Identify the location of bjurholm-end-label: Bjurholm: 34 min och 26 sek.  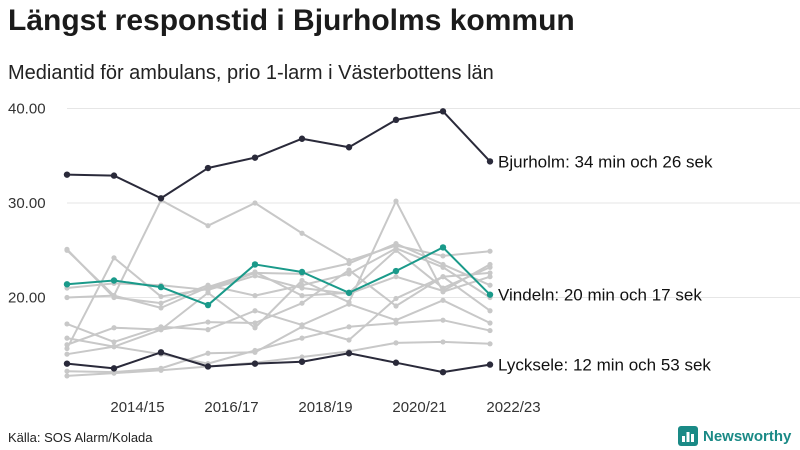
(605, 161).